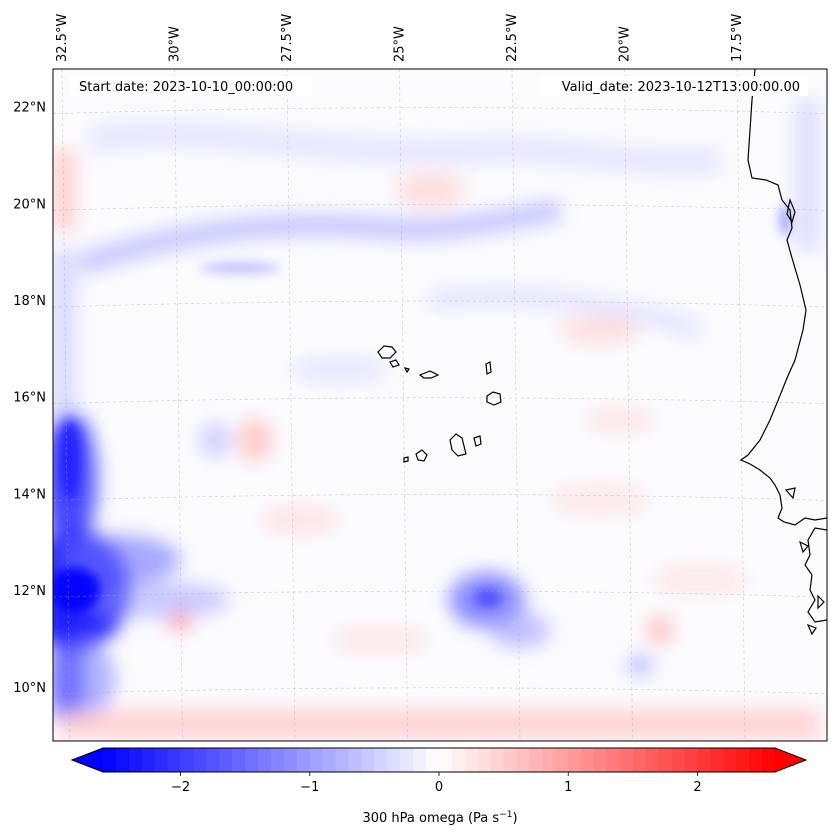  I want to click on latitude-label: 12°N, so click(29, 591).